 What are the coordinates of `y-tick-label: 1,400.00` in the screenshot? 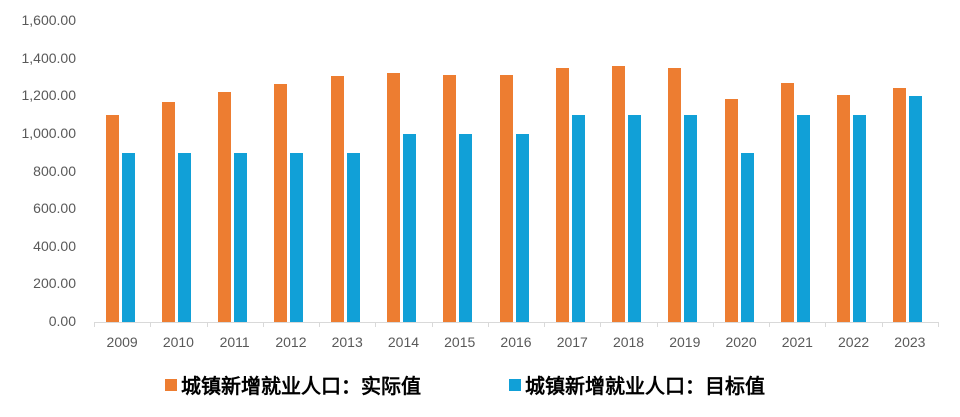 It's located at (49, 57).